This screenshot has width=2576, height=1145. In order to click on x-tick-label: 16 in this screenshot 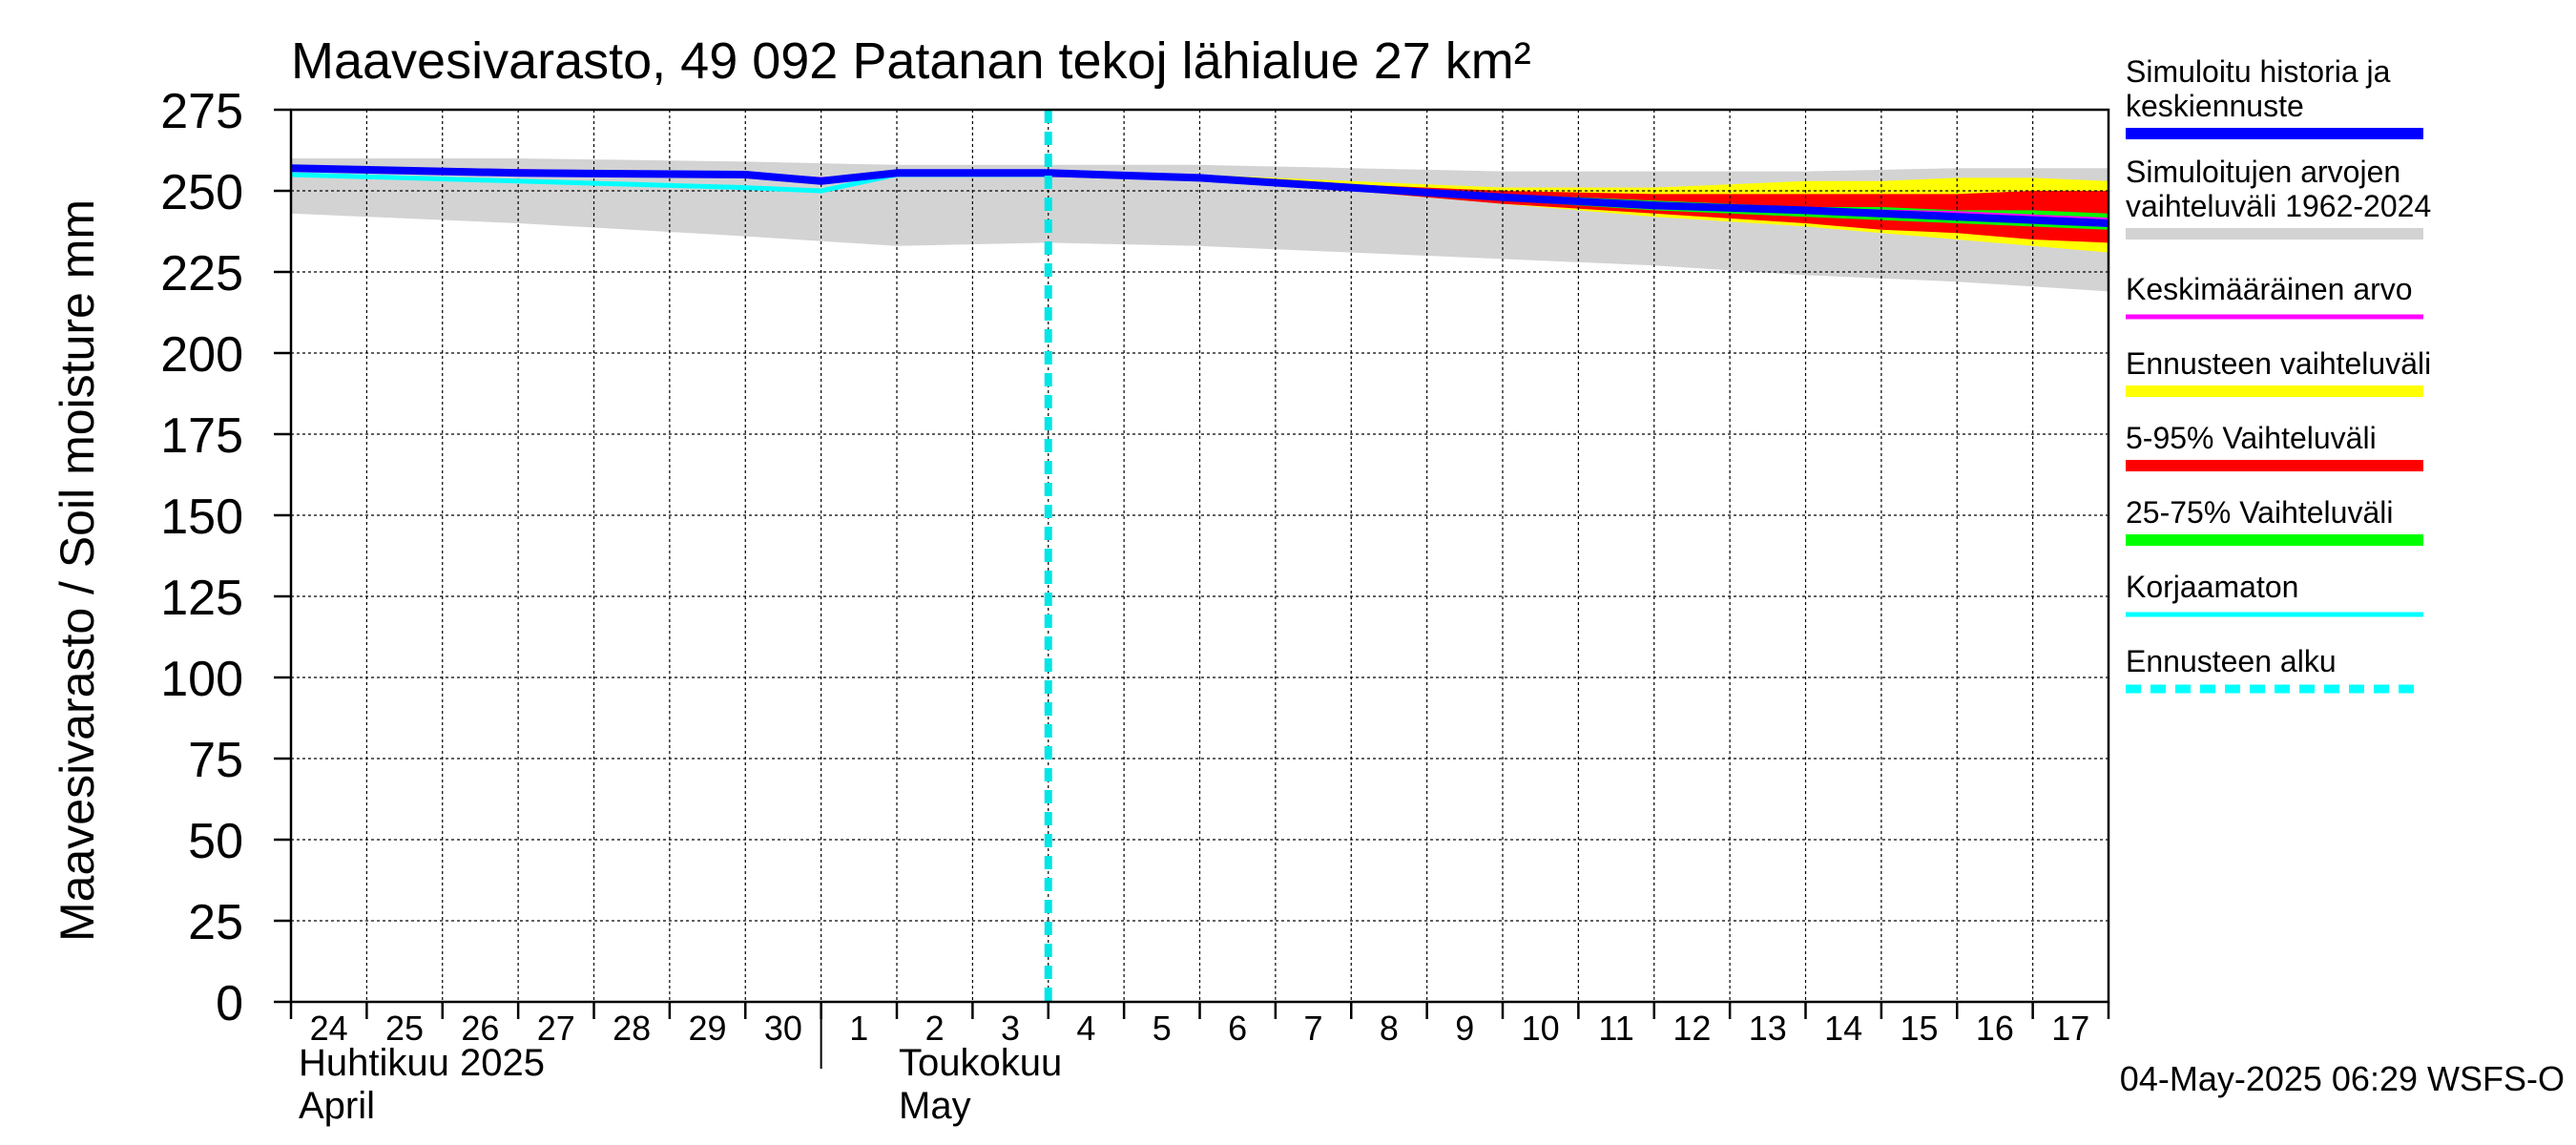, I will do `click(1995, 1029)`.